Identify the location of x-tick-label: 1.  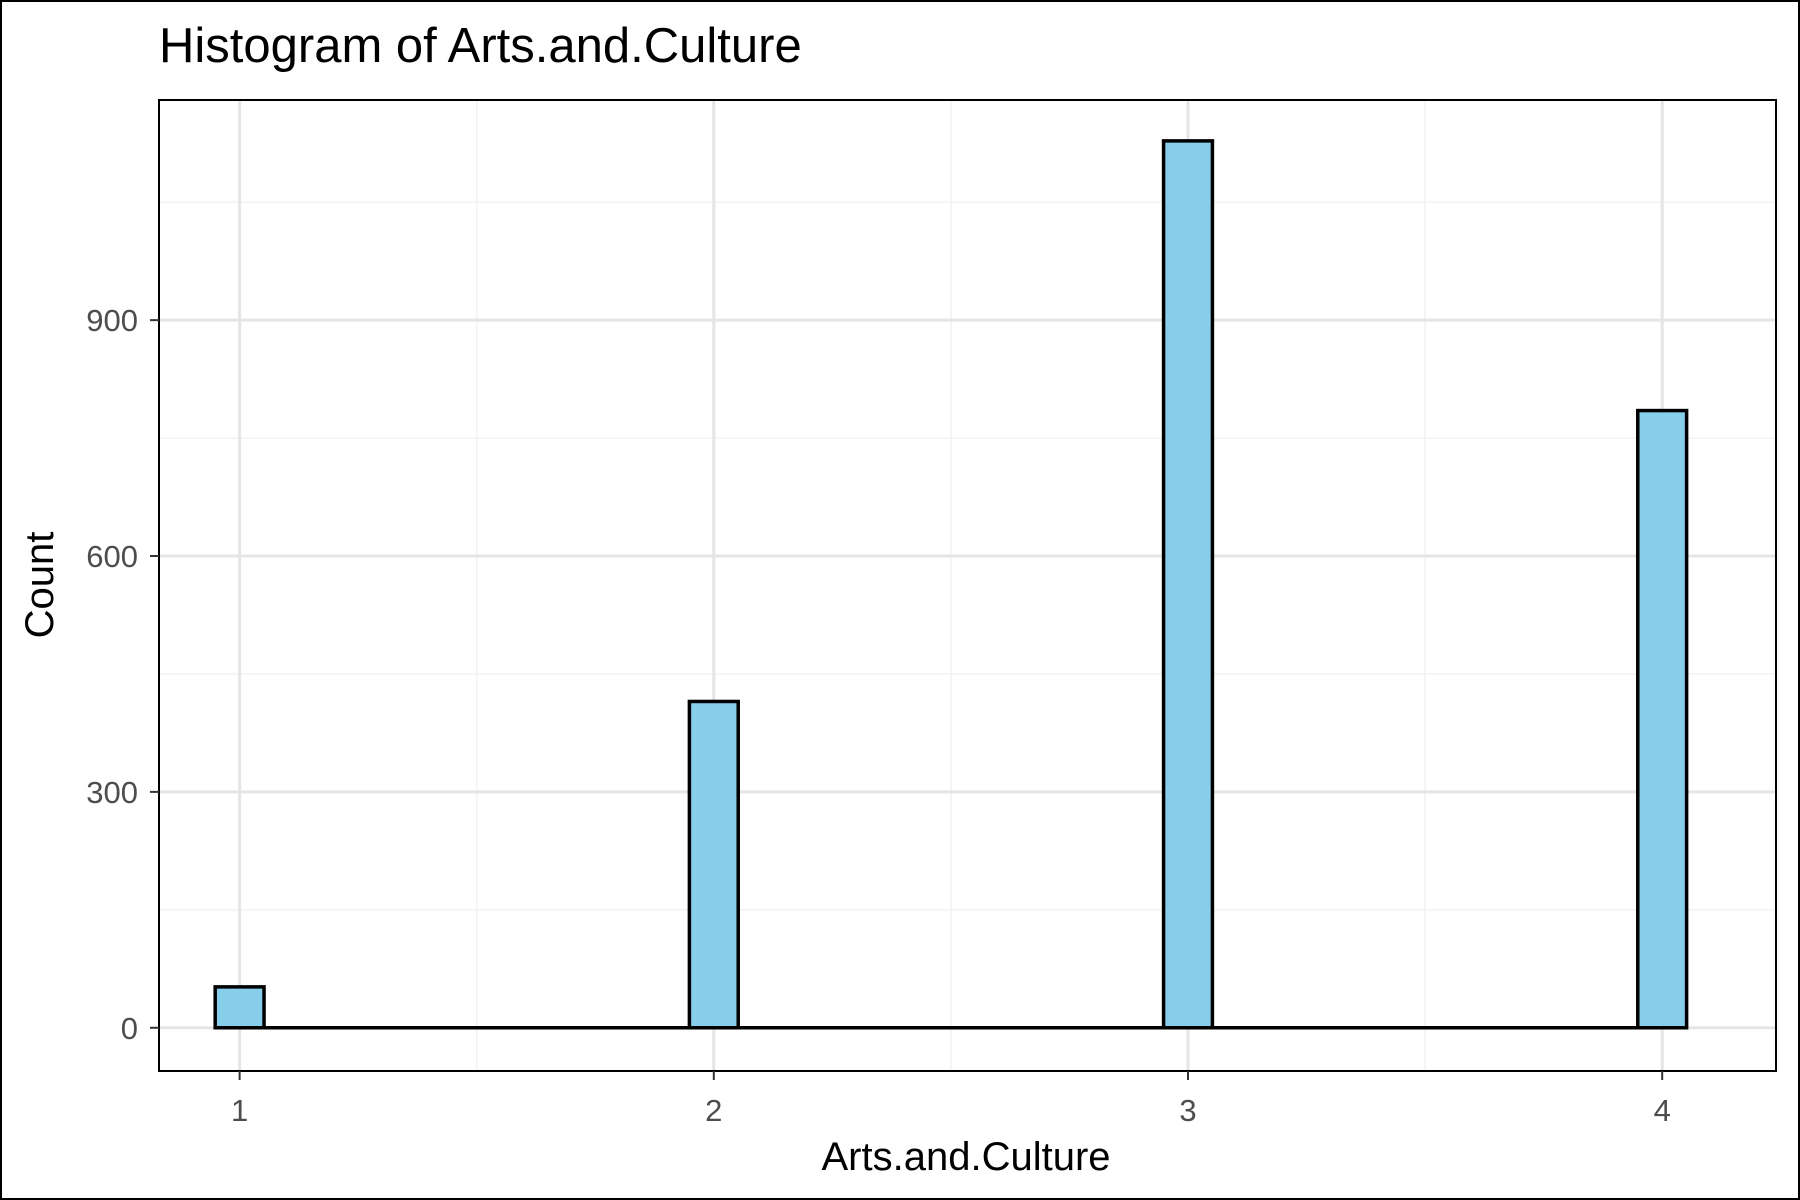
(239, 1110).